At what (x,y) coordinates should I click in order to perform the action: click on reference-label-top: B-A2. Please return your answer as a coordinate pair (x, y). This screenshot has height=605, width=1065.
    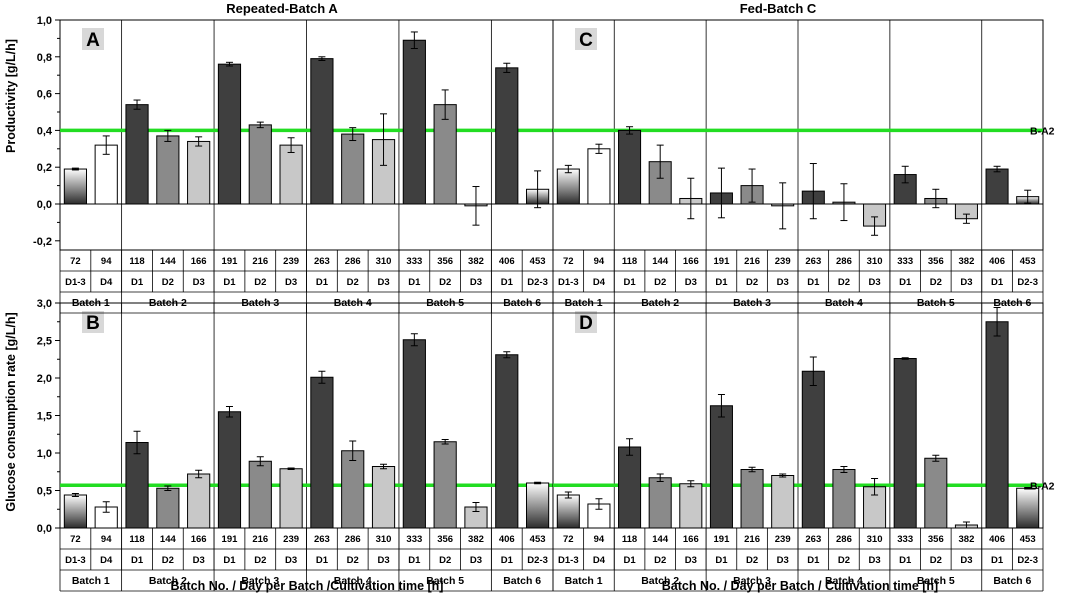
    Looking at the image, I should click on (1042, 131).